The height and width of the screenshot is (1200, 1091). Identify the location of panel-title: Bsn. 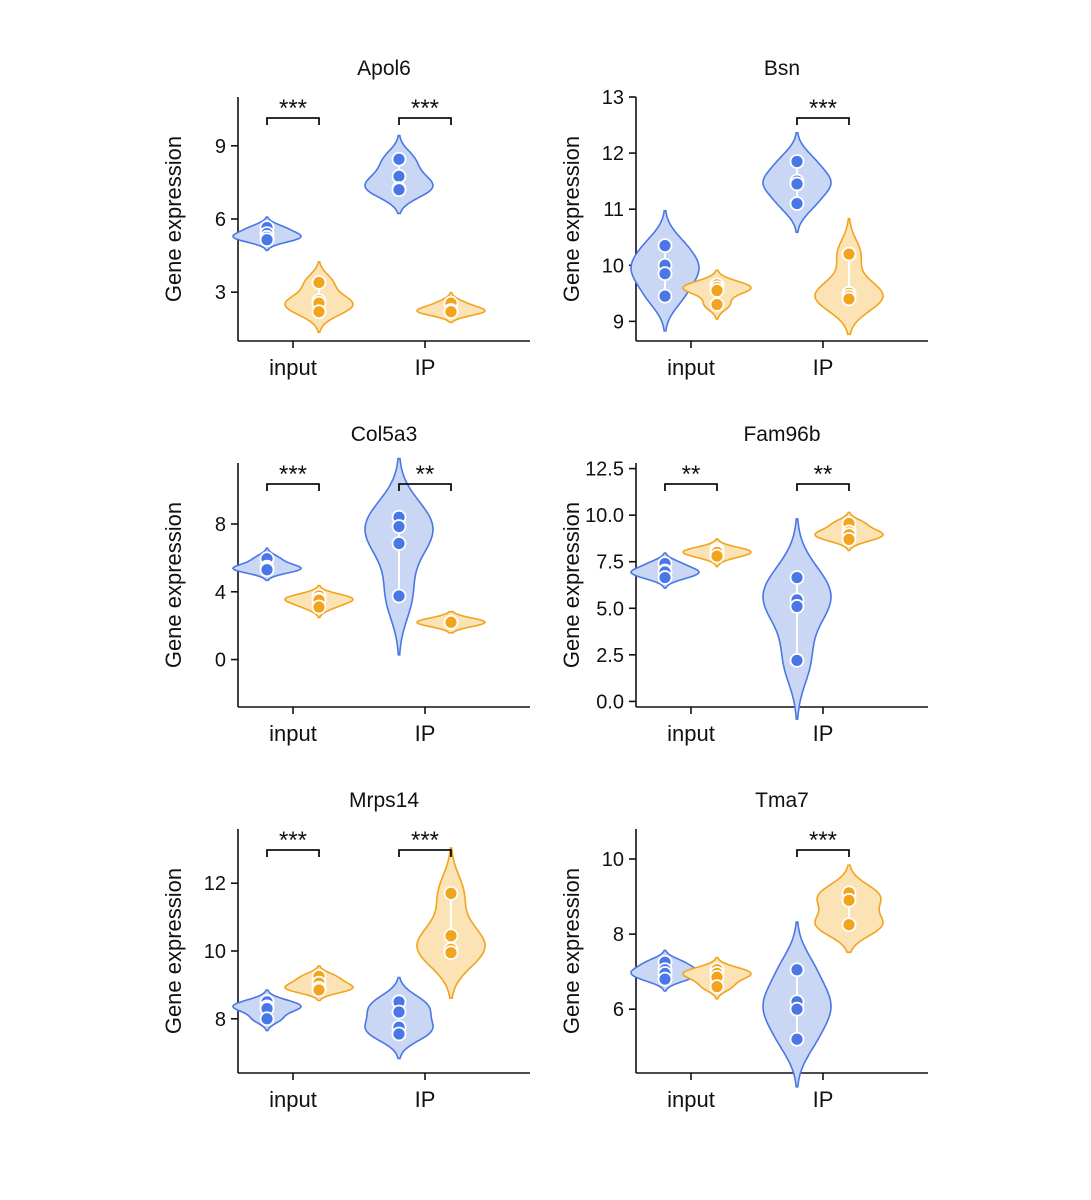
(782, 68).